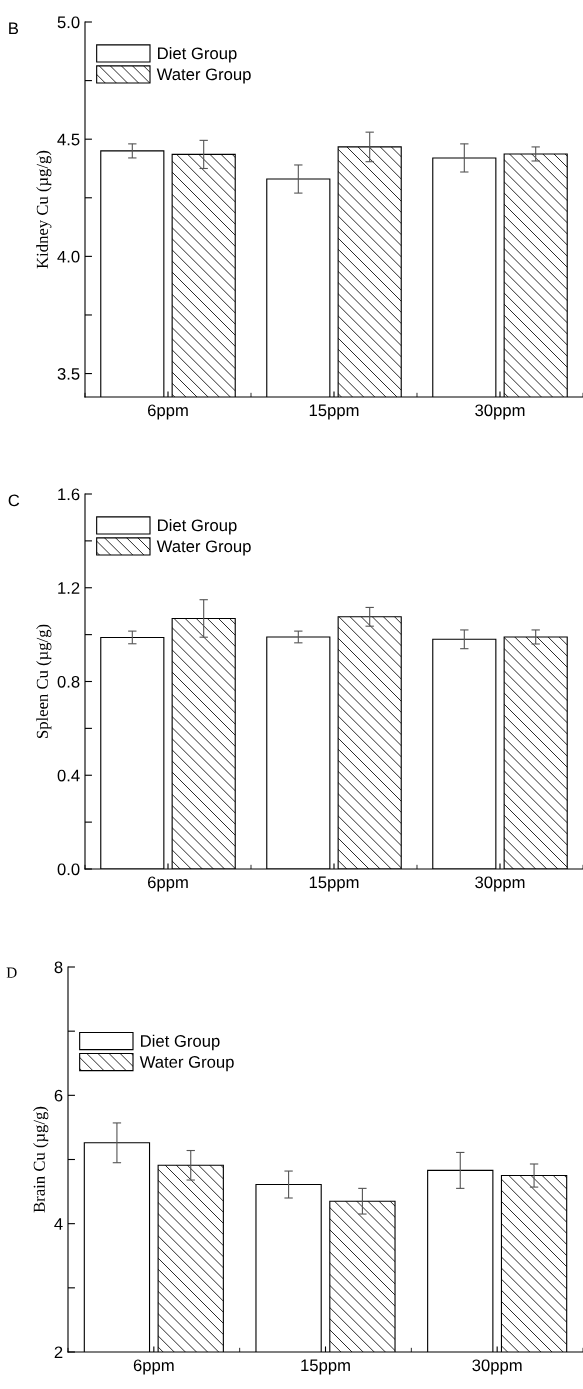 The image size is (583, 1389). What do you see at coordinates (44, 209) in the screenshot?
I see `y-axis-title: Kidney Cu (µg/g)` at bounding box center [44, 209].